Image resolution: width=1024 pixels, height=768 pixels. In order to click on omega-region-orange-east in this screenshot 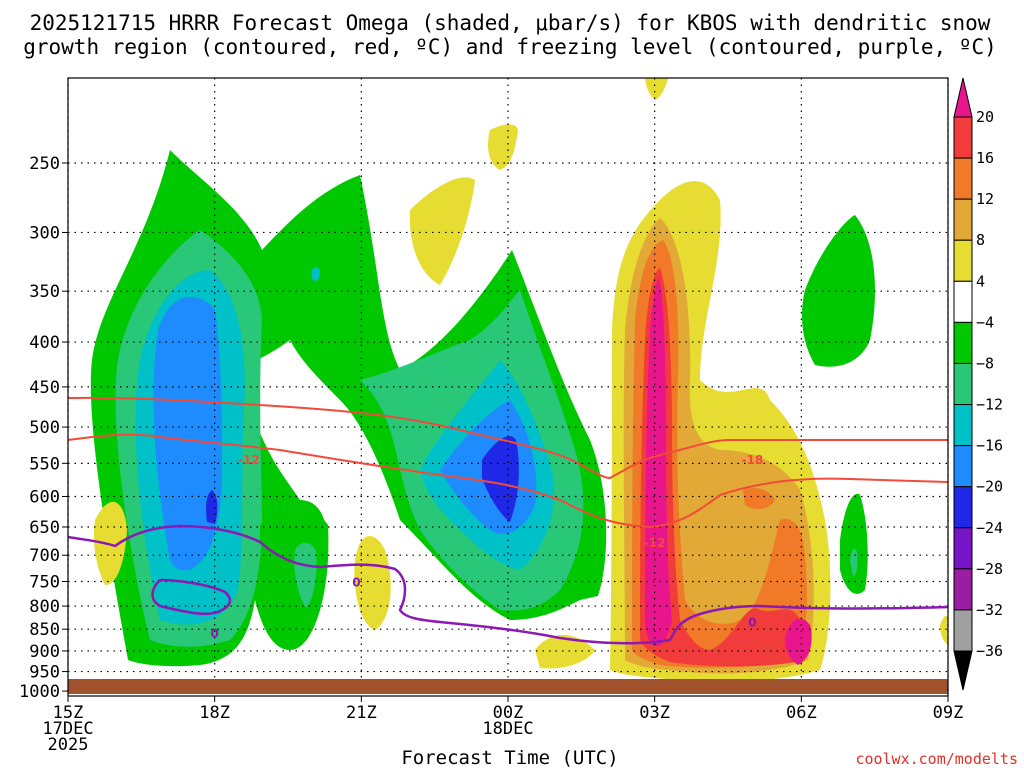, I will do `click(719, 454)`.